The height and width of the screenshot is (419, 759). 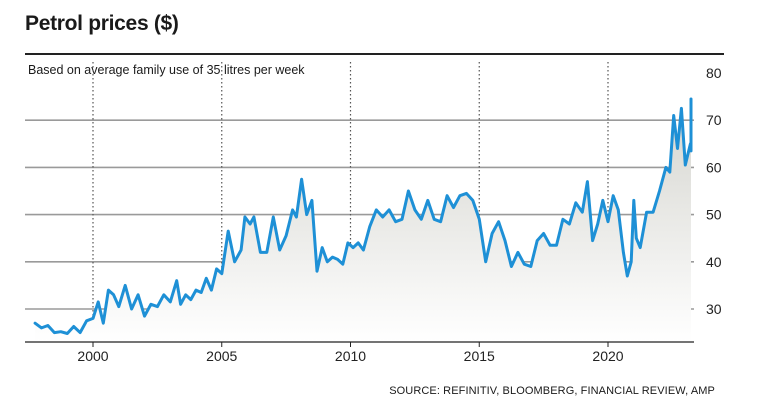 What do you see at coordinates (479, 356) in the screenshot?
I see `x-tick-label: 2015` at bounding box center [479, 356].